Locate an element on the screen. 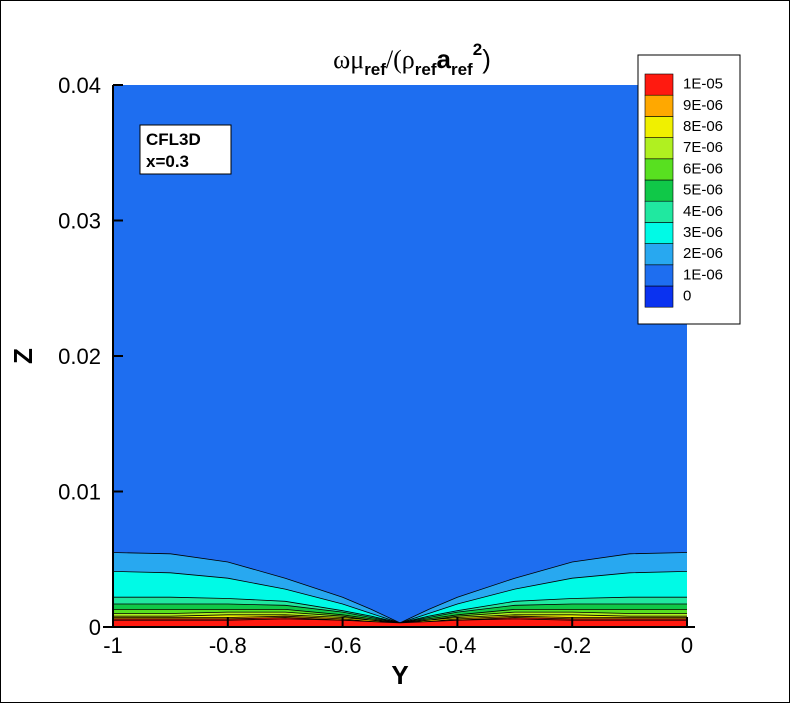 This screenshot has height=703, width=790. x-tick-label: -0.2 is located at coordinates (572, 645).